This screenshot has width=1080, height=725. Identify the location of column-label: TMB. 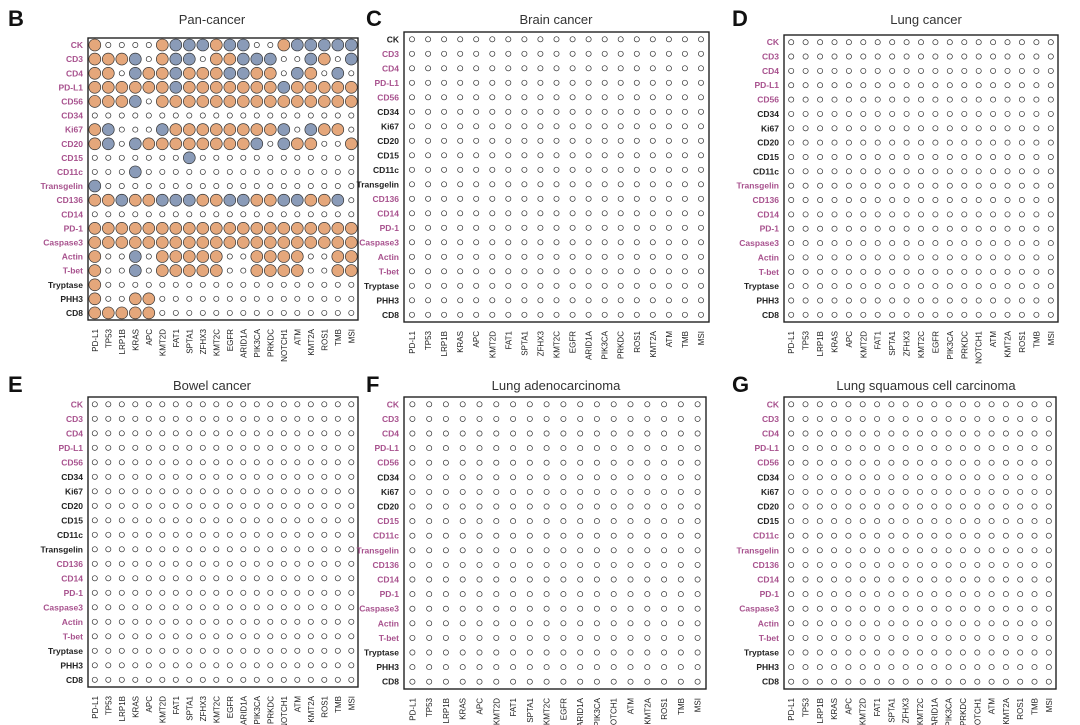
(685, 339).